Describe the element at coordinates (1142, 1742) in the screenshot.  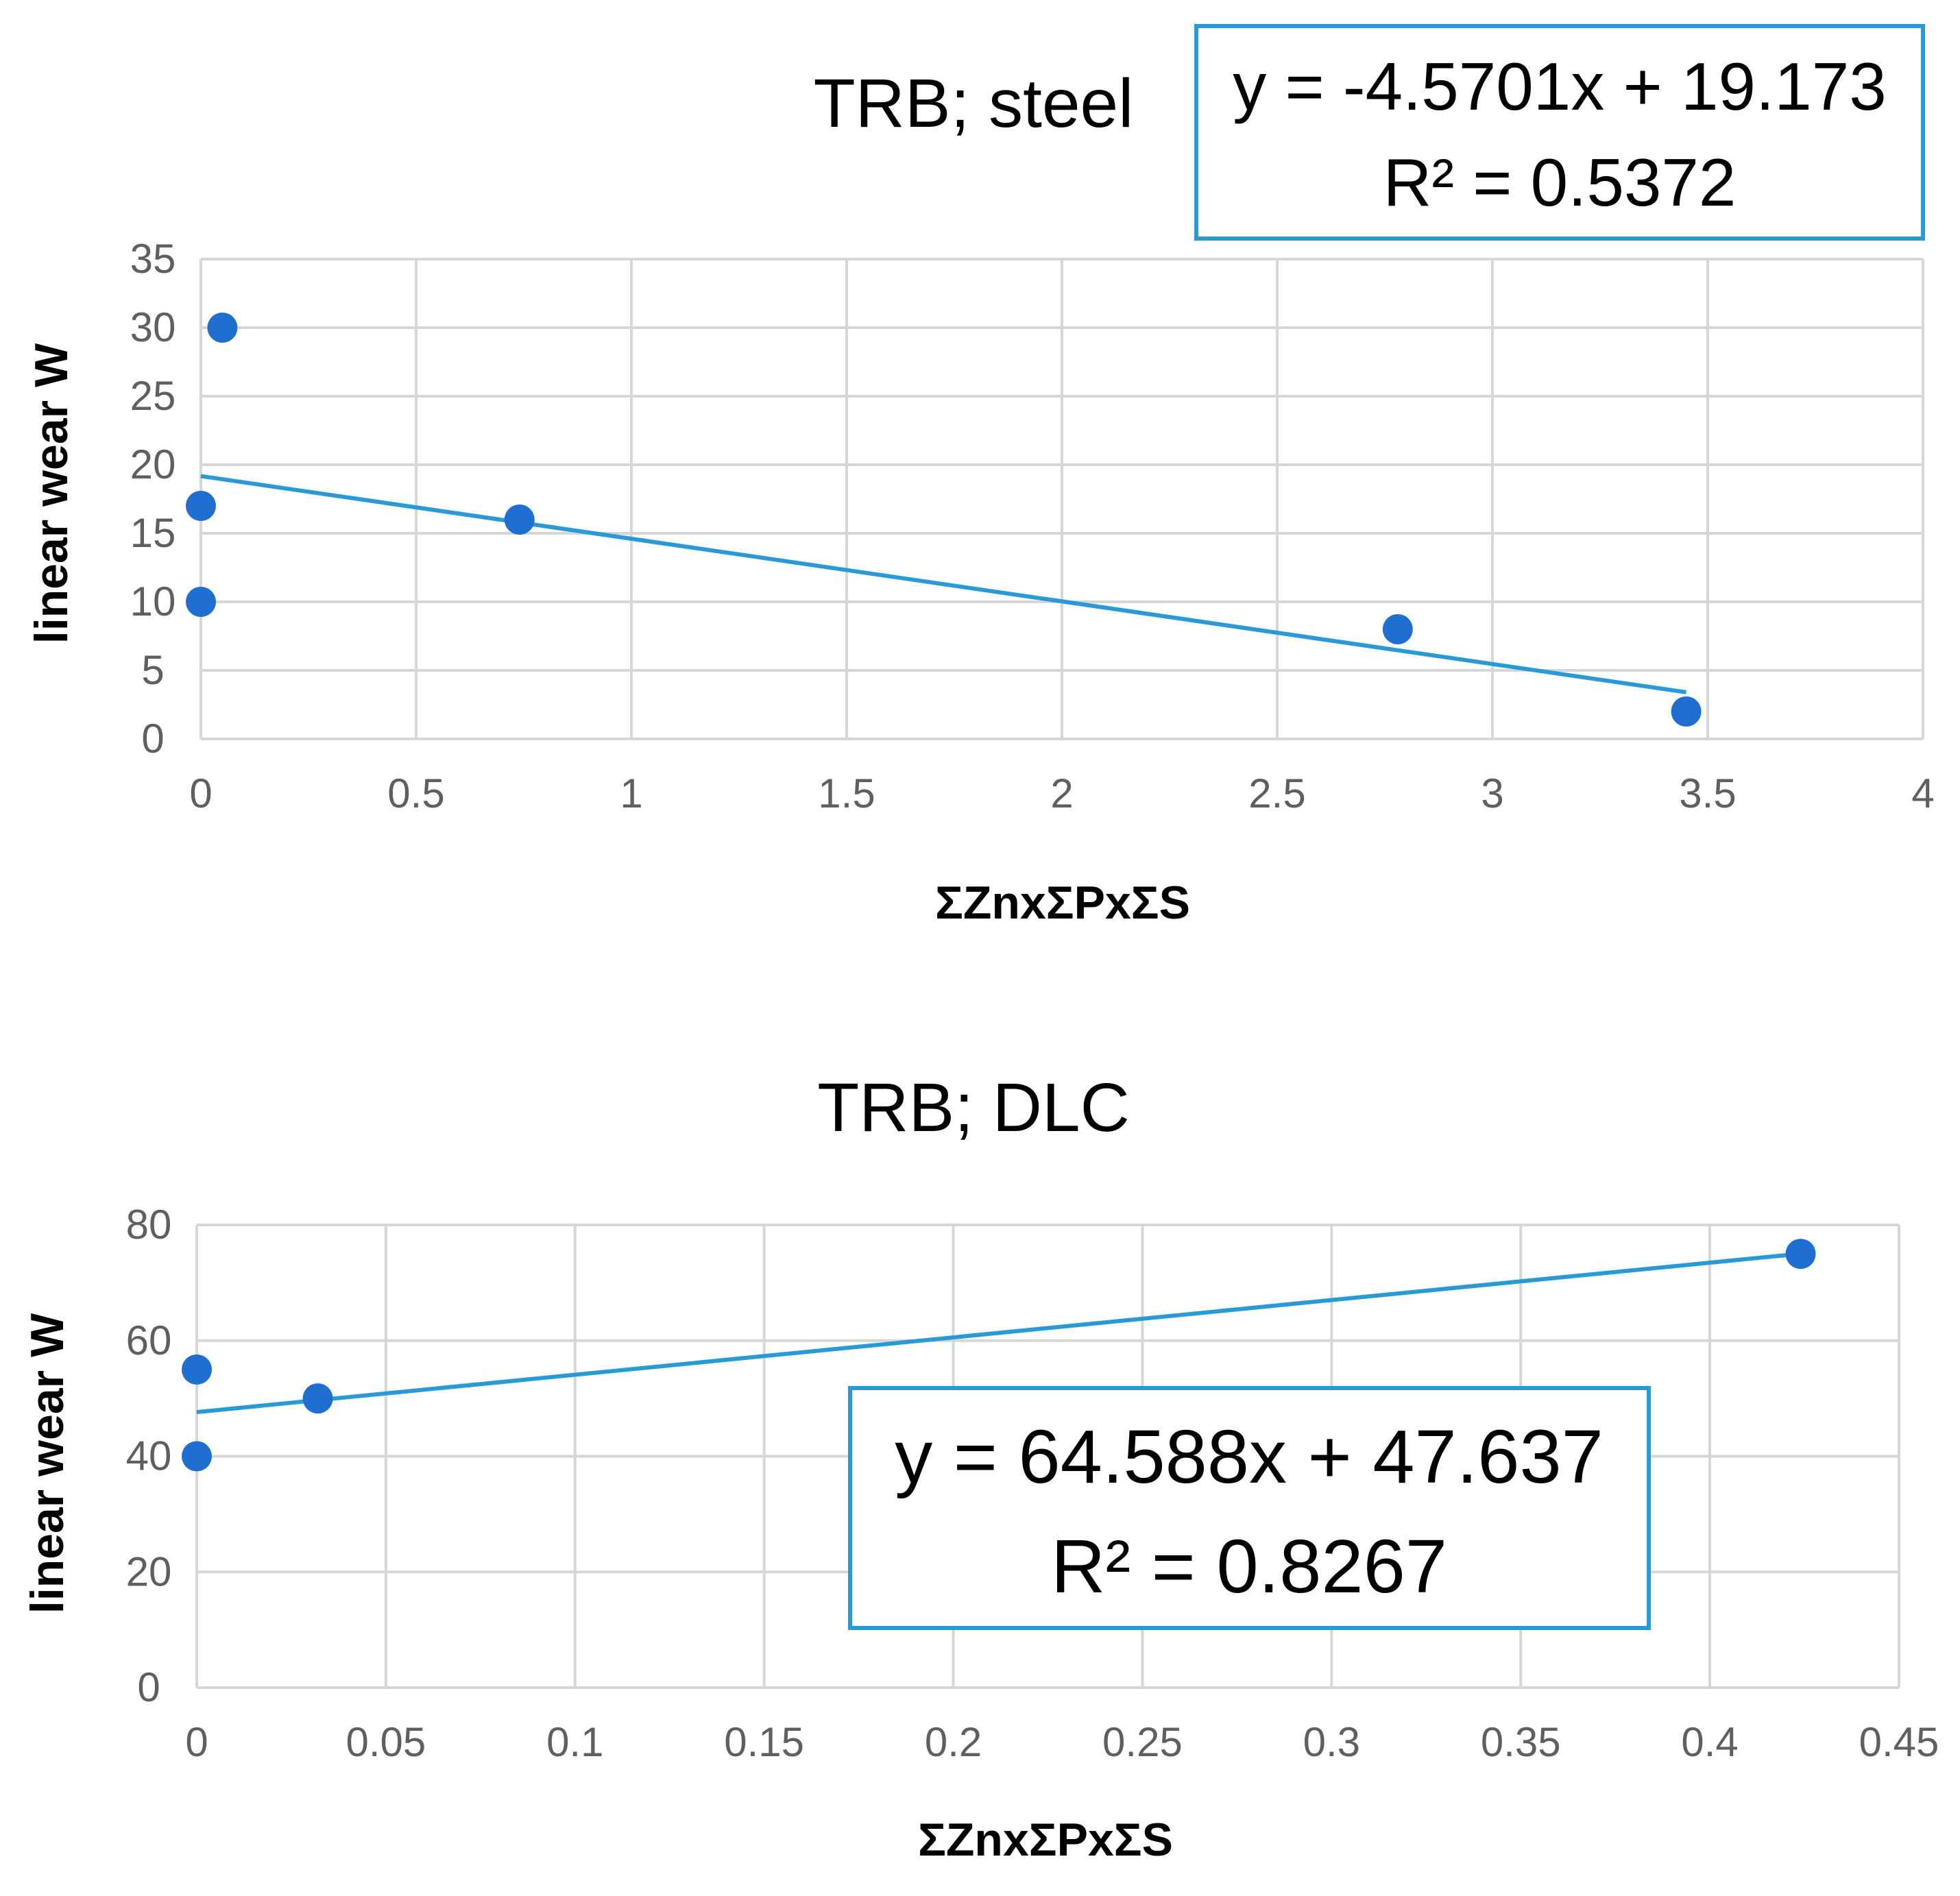
I see `x-tick-label: 0.25` at that location.